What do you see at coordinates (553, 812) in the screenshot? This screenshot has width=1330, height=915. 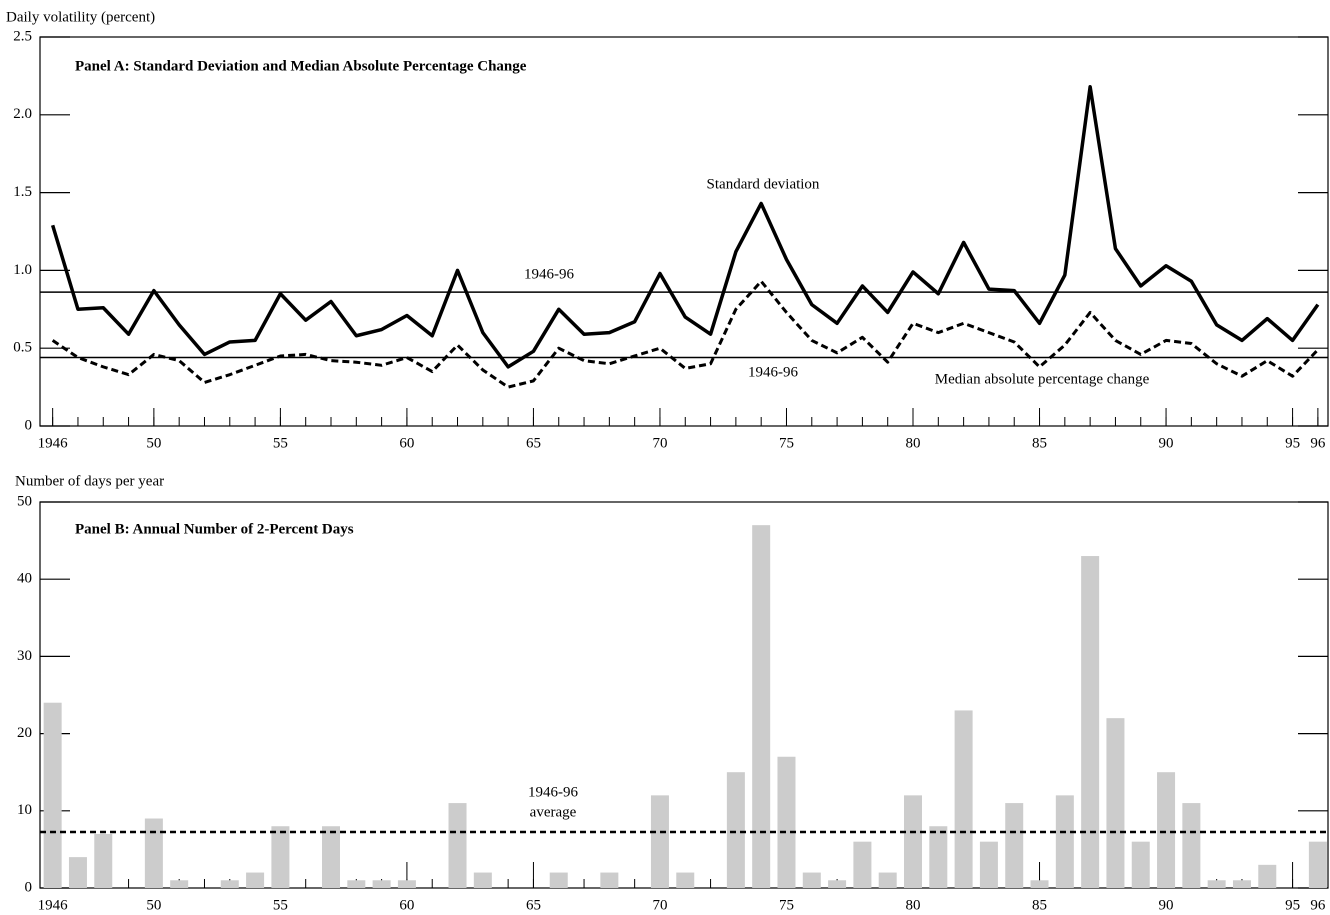 I see `reference-label: average` at bounding box center [553, 812].